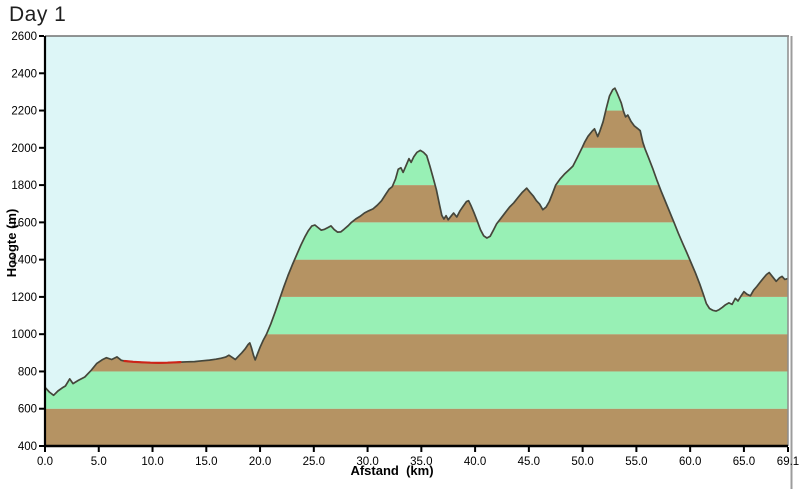 Image resolution: width=800 pixels, height=489 pixels. What do you see at coordinates (27, 447) in the screenshot?
I see `y-tick-label: 400` at bounding box center [27, 447].